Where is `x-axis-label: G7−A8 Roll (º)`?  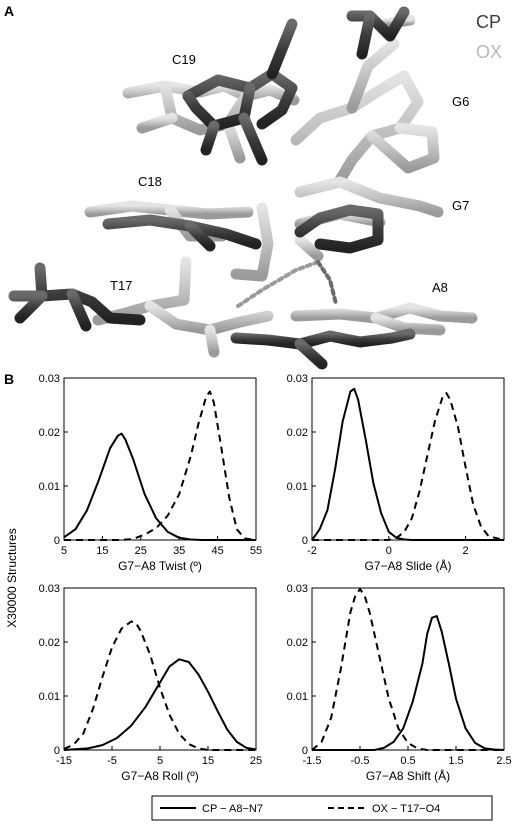
x-axis-label: G7−A8 Roll (º) is located at coordinates (159, 776).